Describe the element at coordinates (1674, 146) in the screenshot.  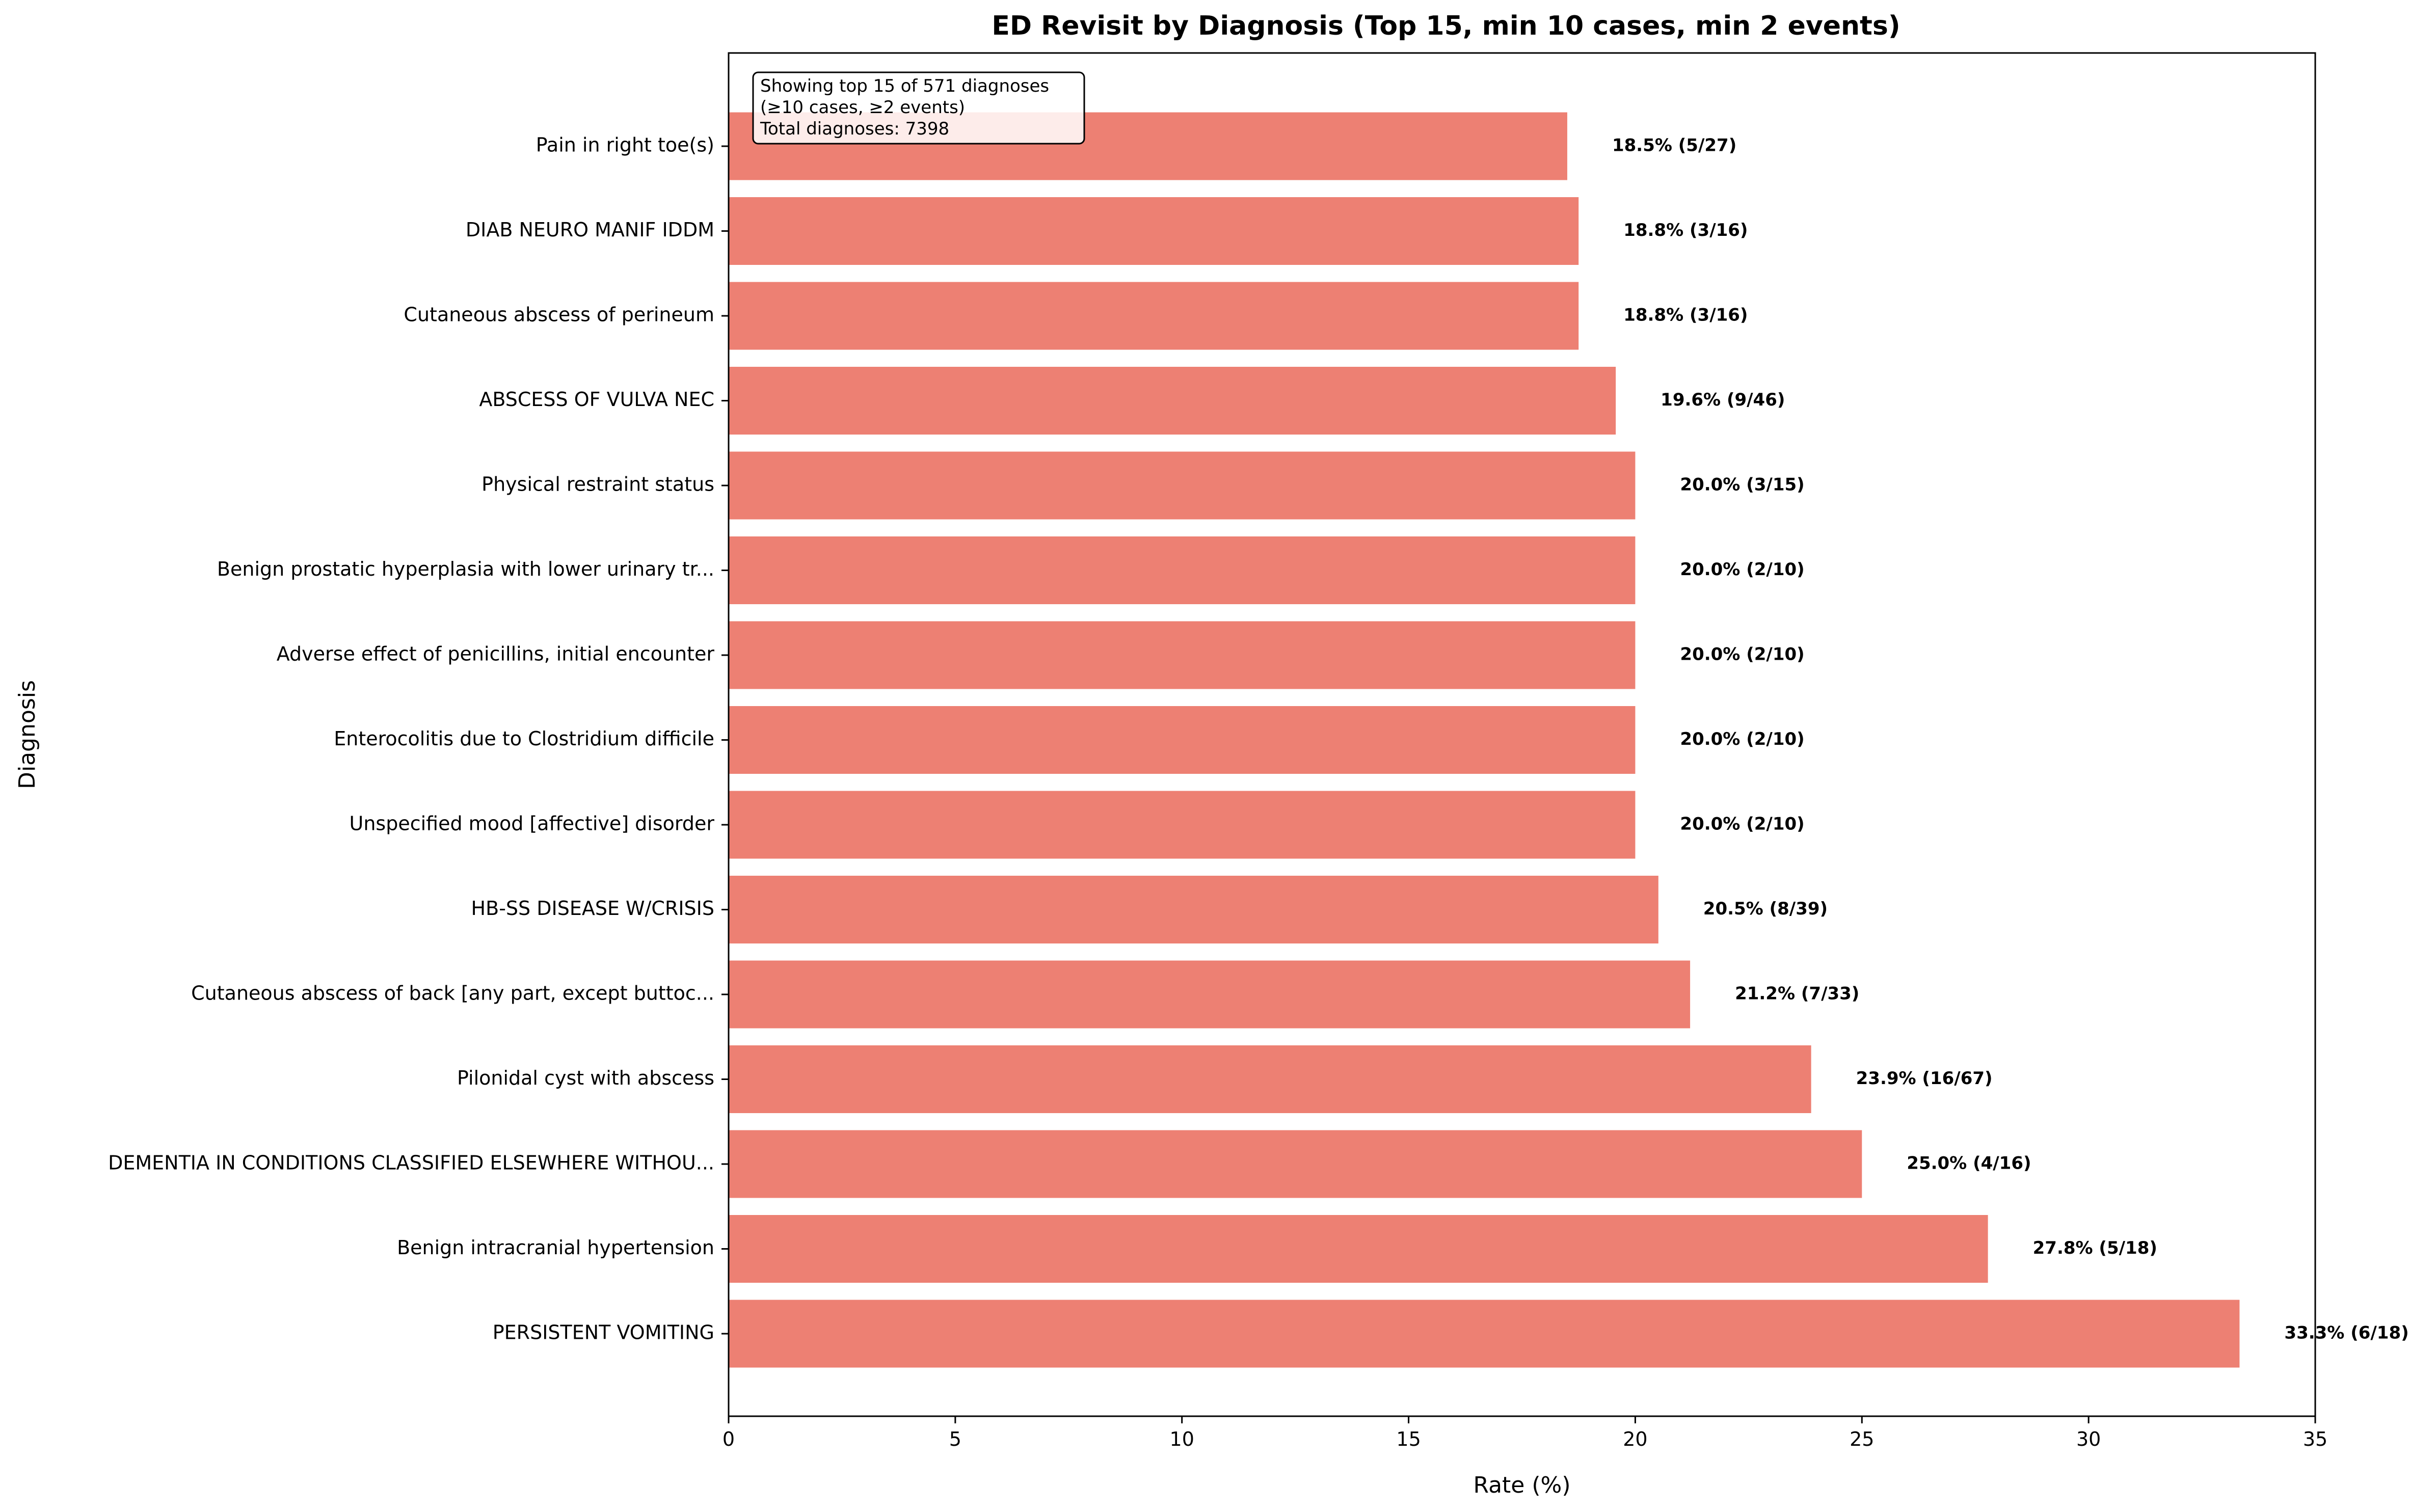
I see `data-label: 18.5% (5/27)` at that location.